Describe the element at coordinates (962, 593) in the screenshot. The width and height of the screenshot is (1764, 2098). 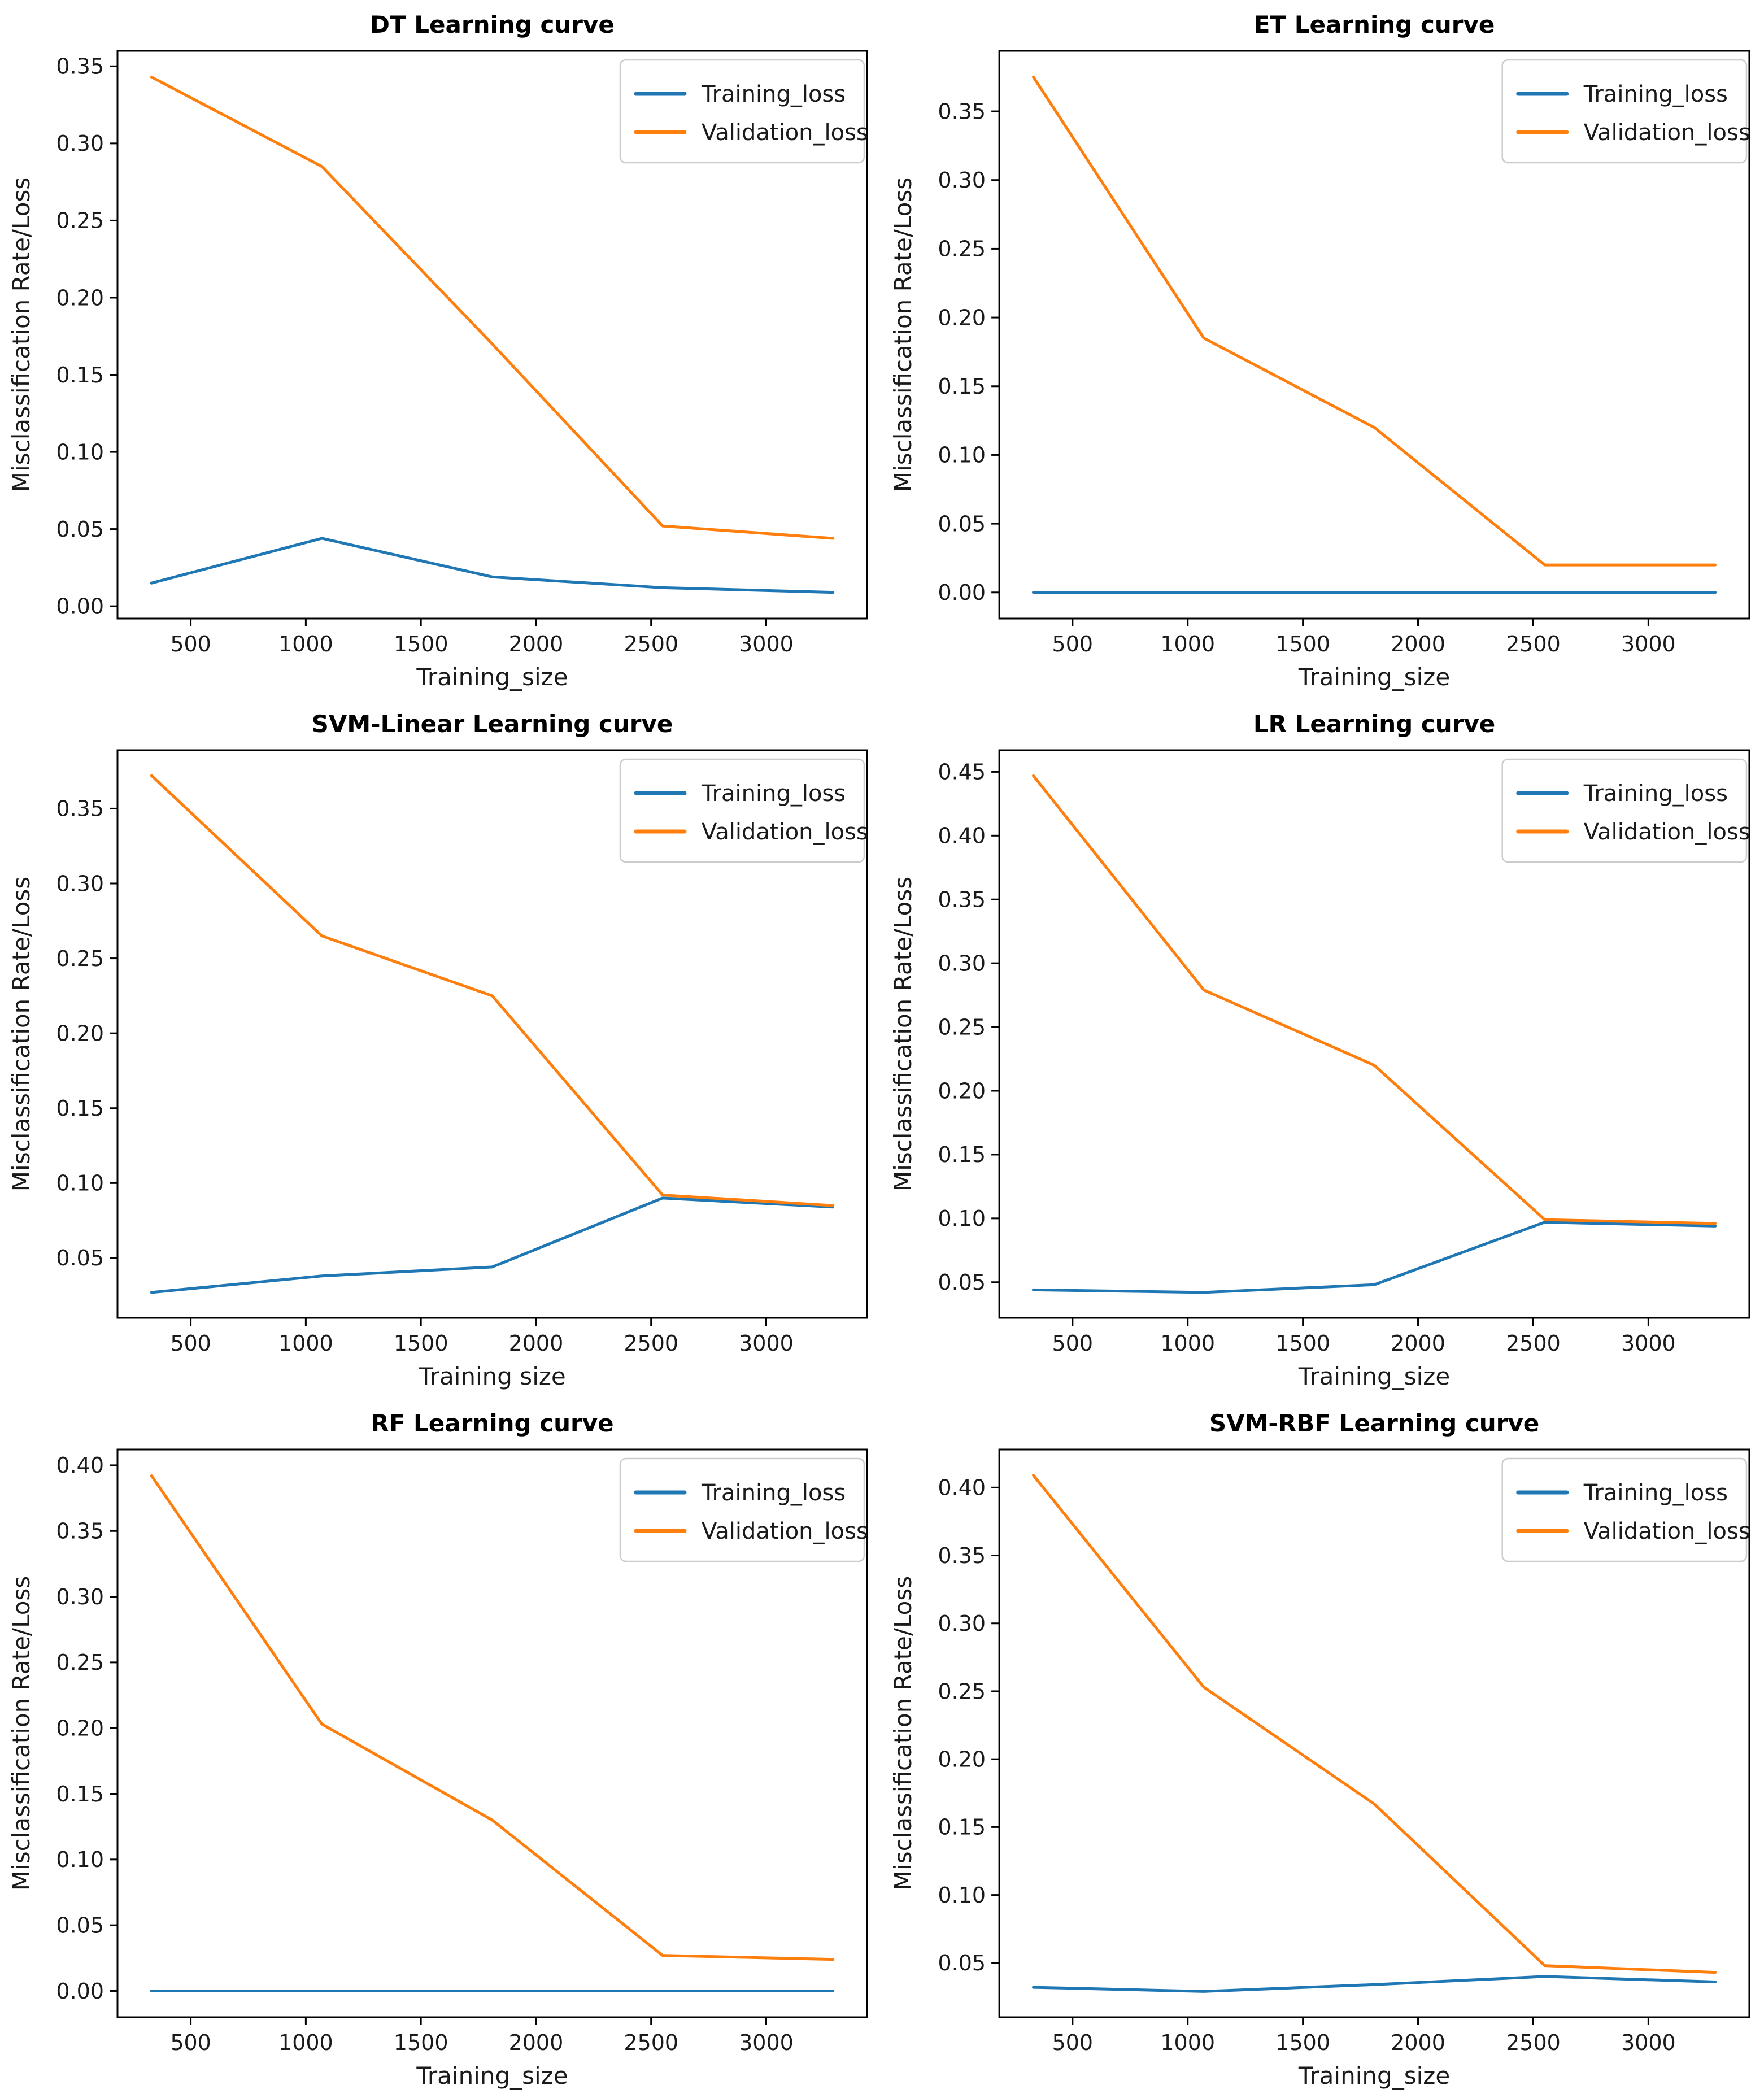
I see `y-tick-label: 0.00` at that location.